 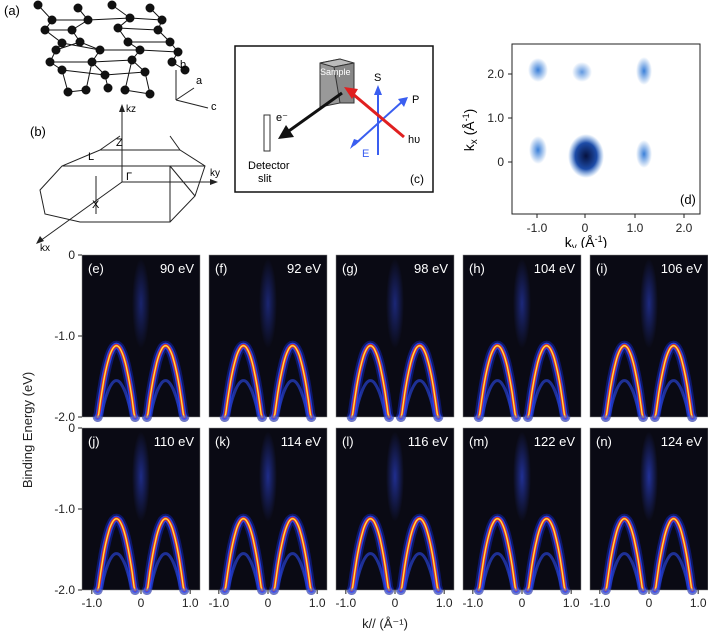 What do you see at coordinates (470, 130) in the screenshot?
I see `fermi-y-axis-title: kx (Å-1)` at bounding box center [470, 130].